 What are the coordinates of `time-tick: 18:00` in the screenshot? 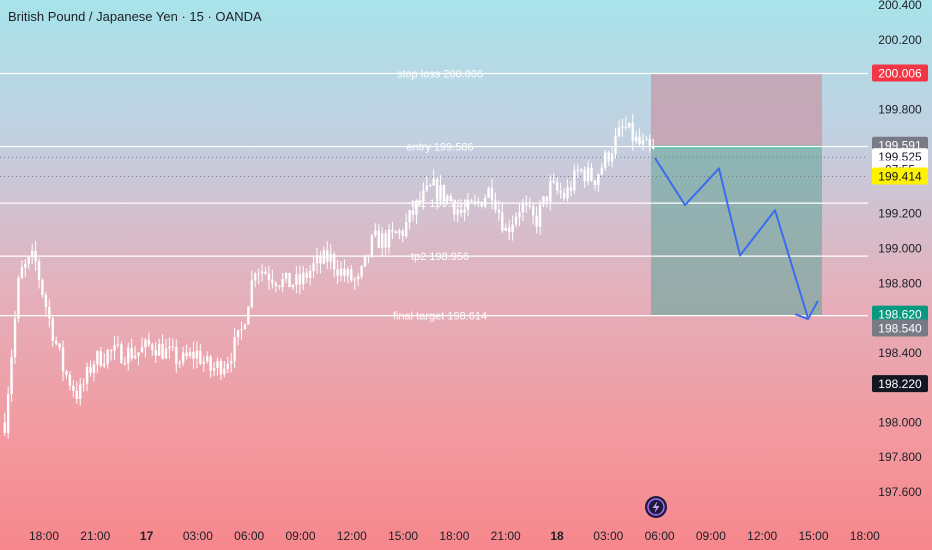 It's located at (865, 536).